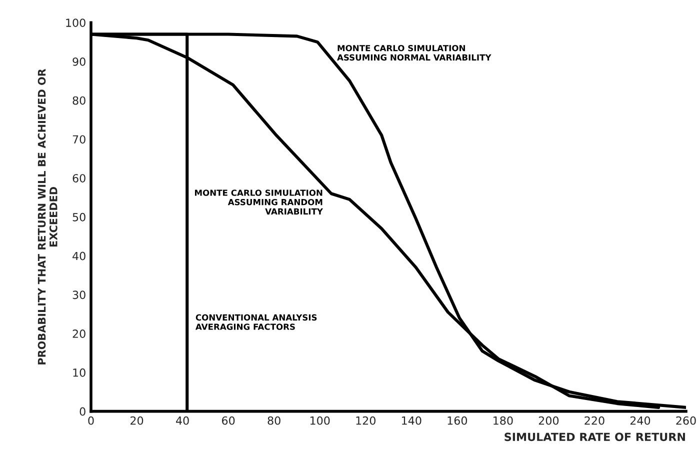 This screenshot has width=700, height=452. I want to click on x-tick-label: 0, so click(91, 420).